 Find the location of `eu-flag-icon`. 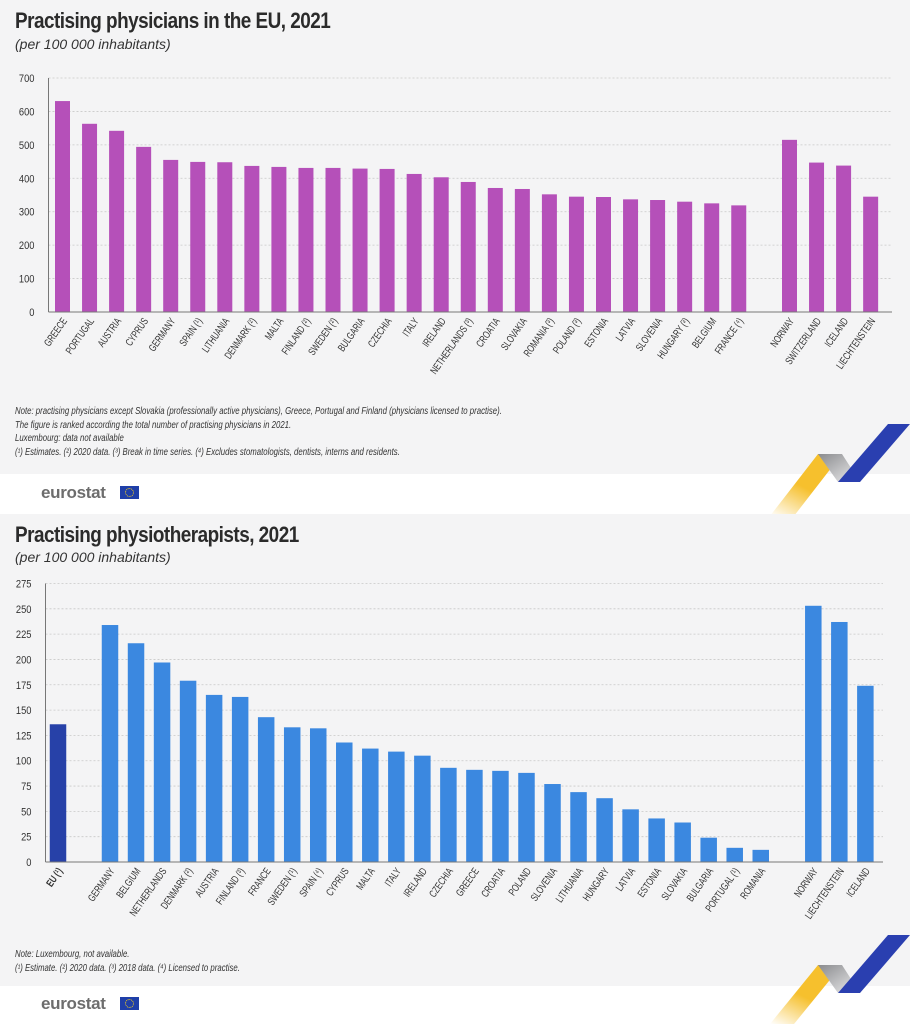

eu-flag-icon is located at coordinates (129, 492).